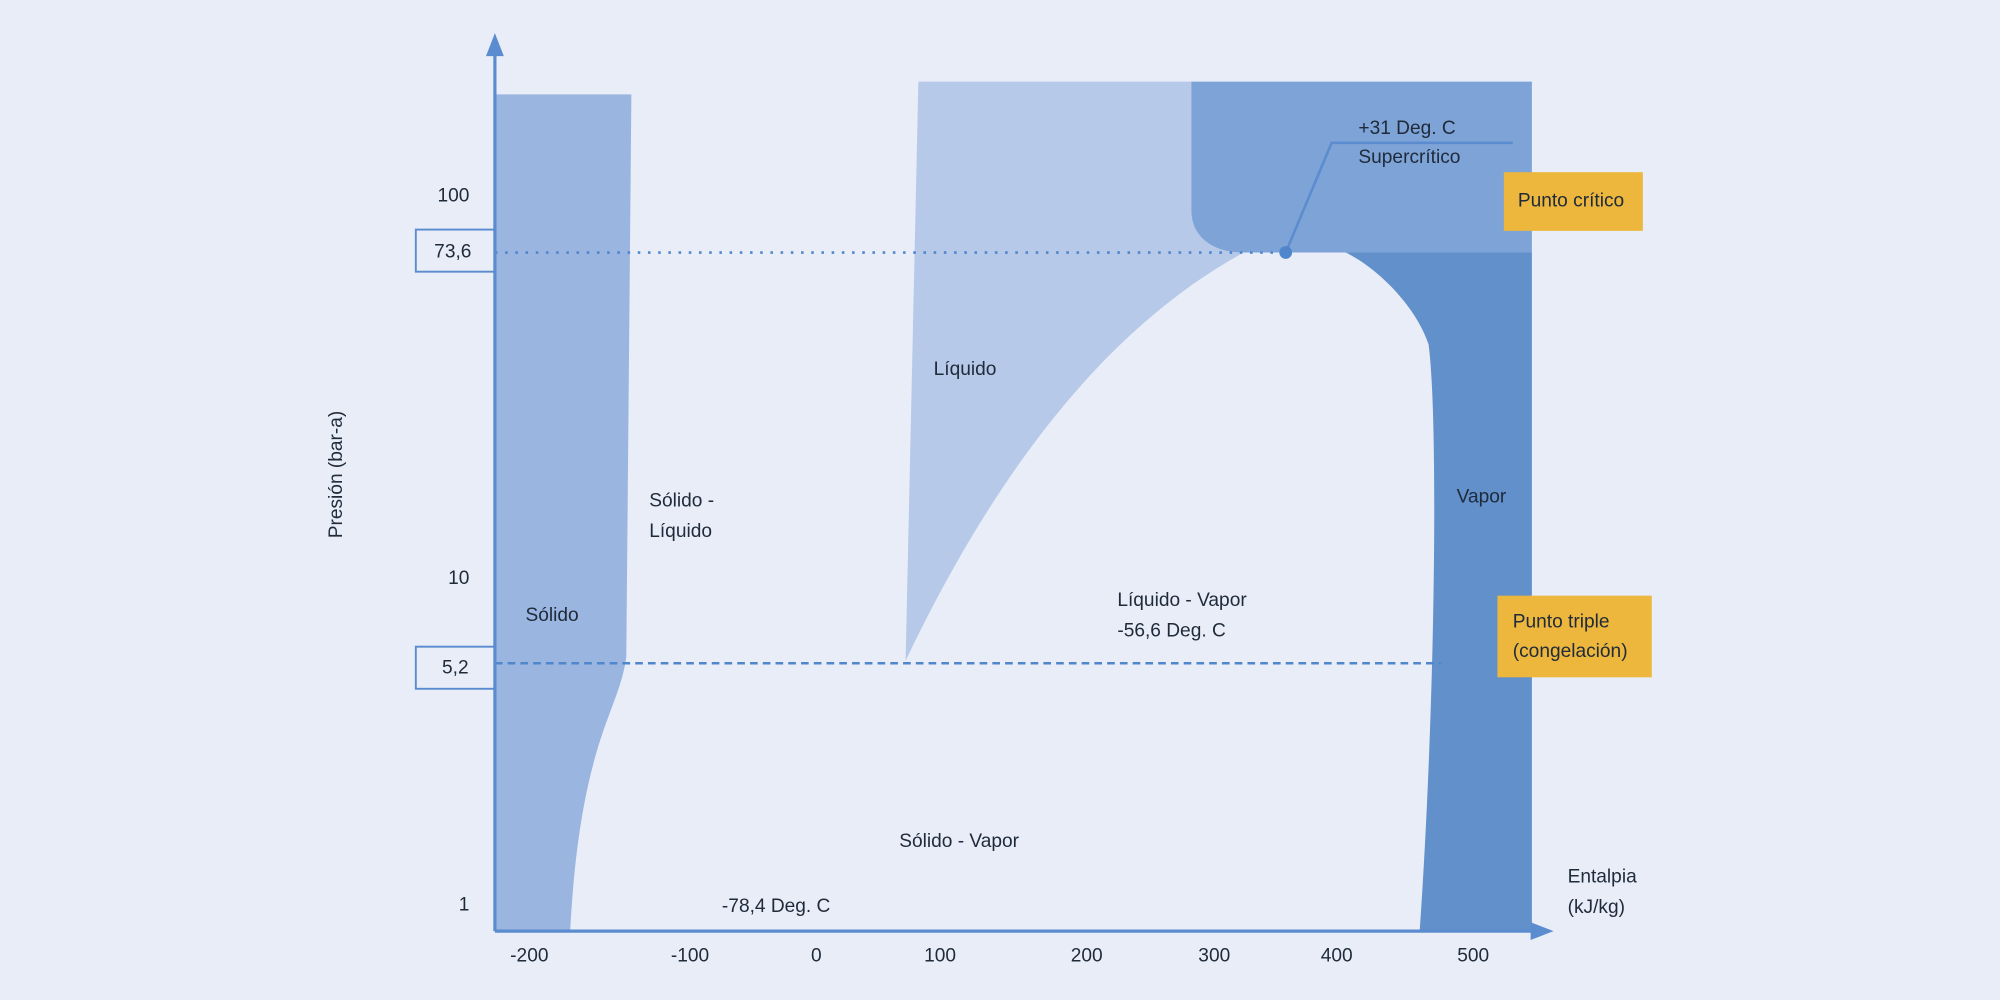 The image size is (2000, 1000). What do you see at coordinates (458, 578) in the screenshot?
I see `y-tick-label: 10` at bounding box center [458, 578].